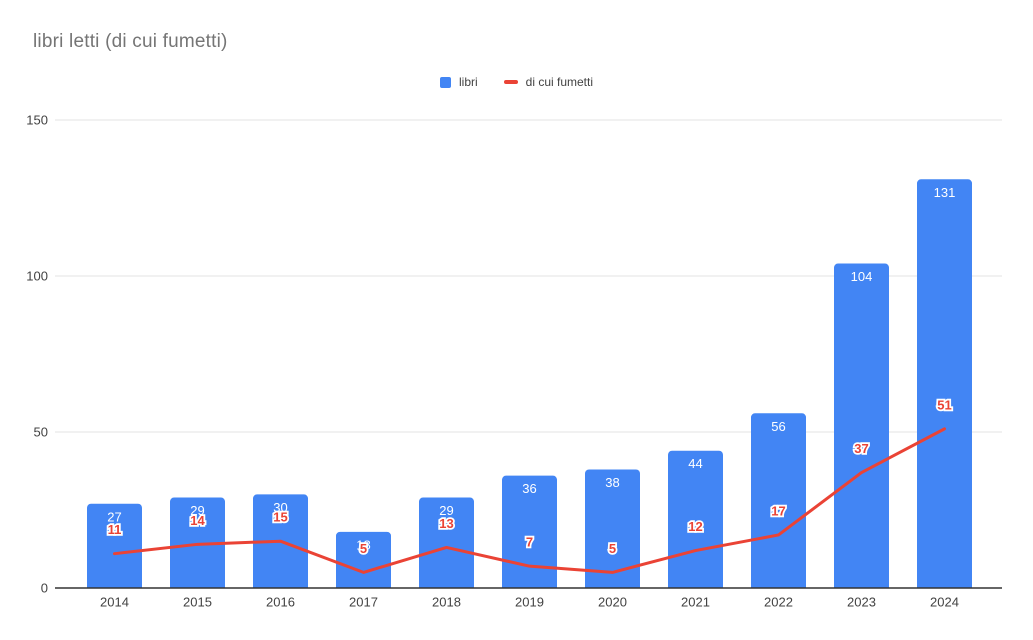  Describe the element at coordinates (695, 463) in the screenshot. I see `bar-label-2021: 44` at that location.